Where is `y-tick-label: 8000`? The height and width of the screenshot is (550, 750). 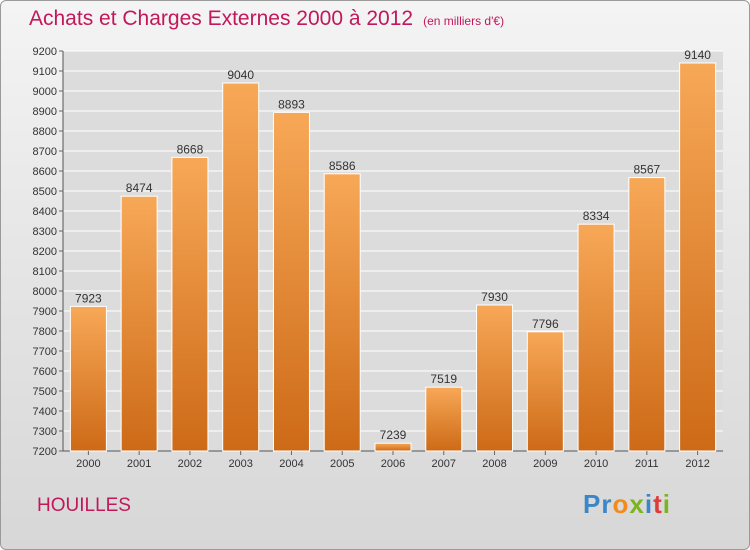
y-tick-label: 8000 is located at coordinates (45, 292).